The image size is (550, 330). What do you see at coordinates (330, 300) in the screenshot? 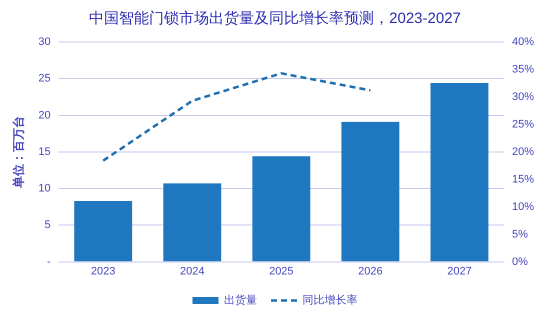
I see `legend-label: 同比增长率` at bounding box center [330, 300].